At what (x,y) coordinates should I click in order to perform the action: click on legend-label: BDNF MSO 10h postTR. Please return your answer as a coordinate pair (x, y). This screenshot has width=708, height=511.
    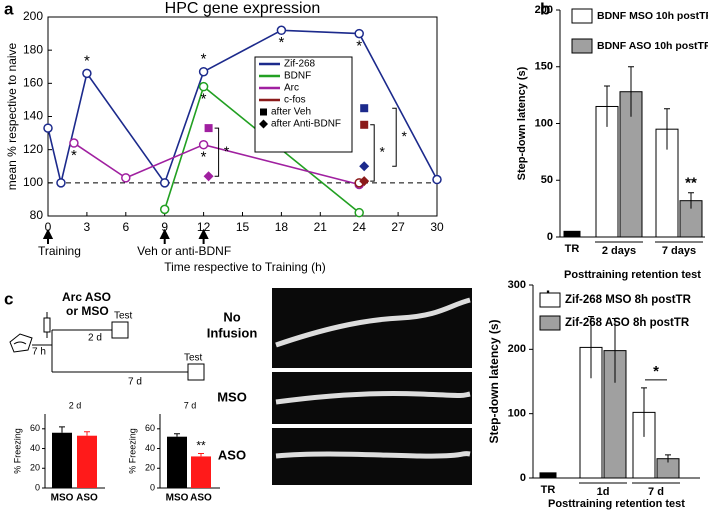
    Looking at the image, I should click on (652, 16).